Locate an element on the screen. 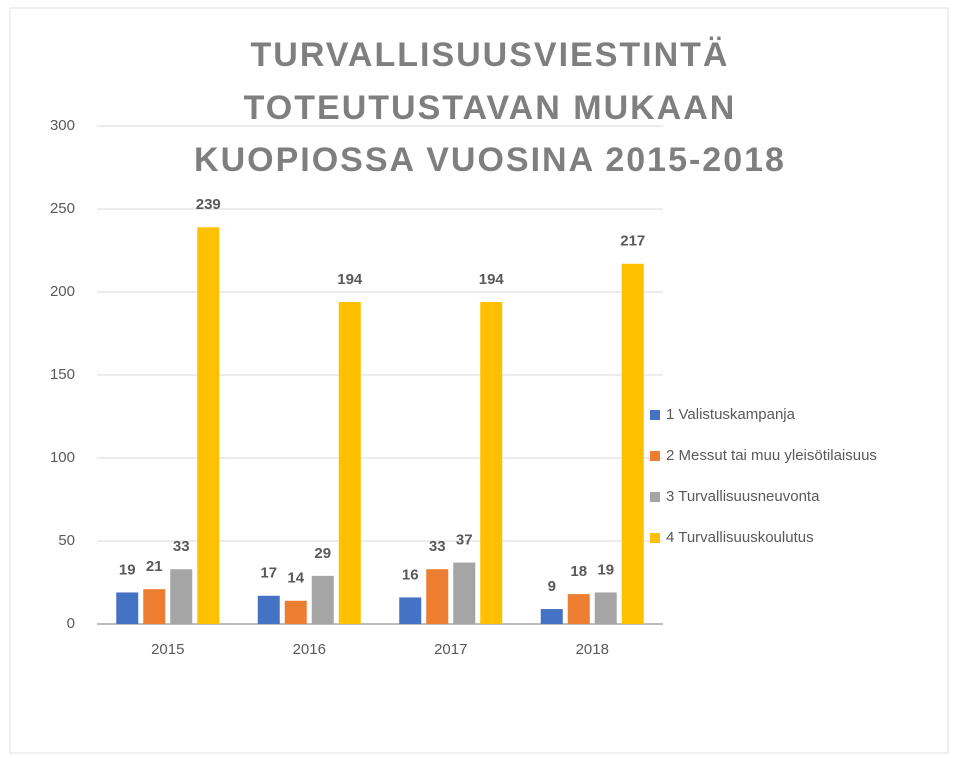 This screenshot has width=958, height=758. value-label: 9 is located at coordinates (552, 586).